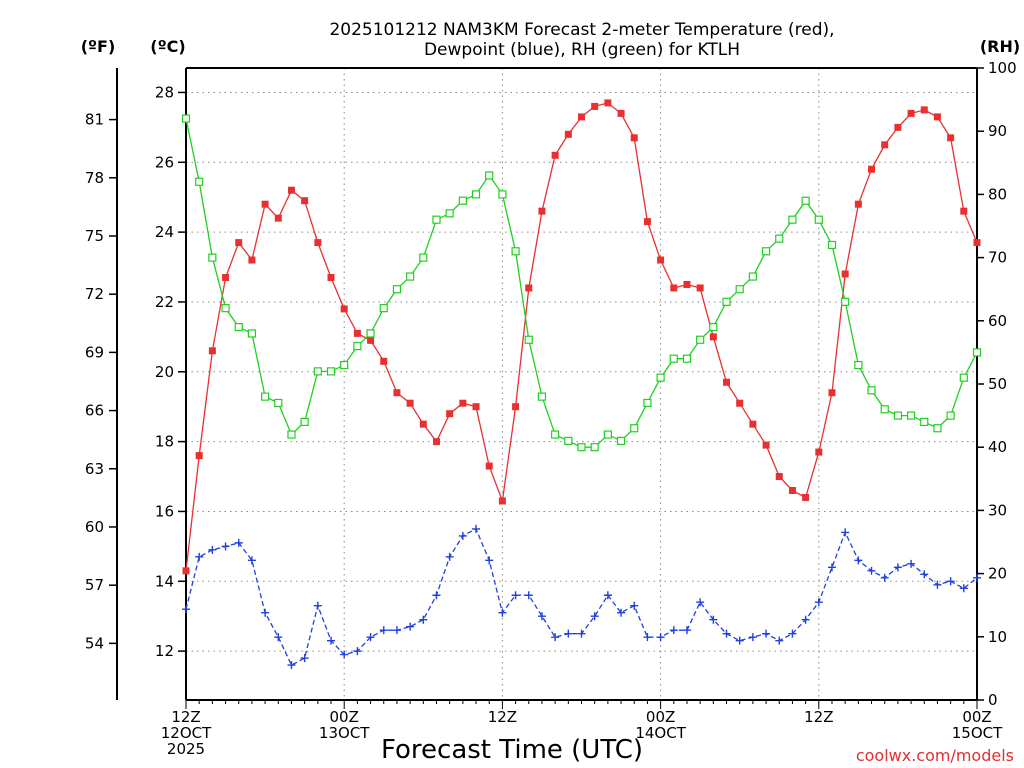 This screenshot has height=768, width=1024. Describe the element at coordinates (98, 46) in the screenshot. I see `fahrenheit-unit-label: (ºF)` at that location.